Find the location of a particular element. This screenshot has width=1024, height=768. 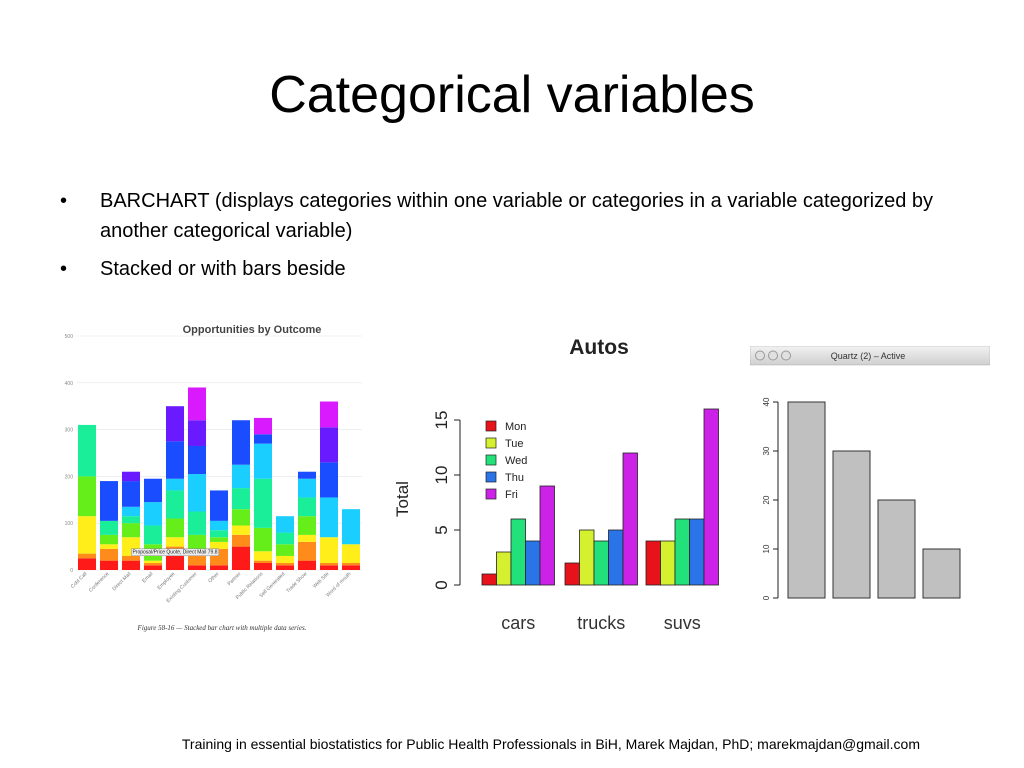

y-tick-label: 40 is located at coordinates (766, 401).